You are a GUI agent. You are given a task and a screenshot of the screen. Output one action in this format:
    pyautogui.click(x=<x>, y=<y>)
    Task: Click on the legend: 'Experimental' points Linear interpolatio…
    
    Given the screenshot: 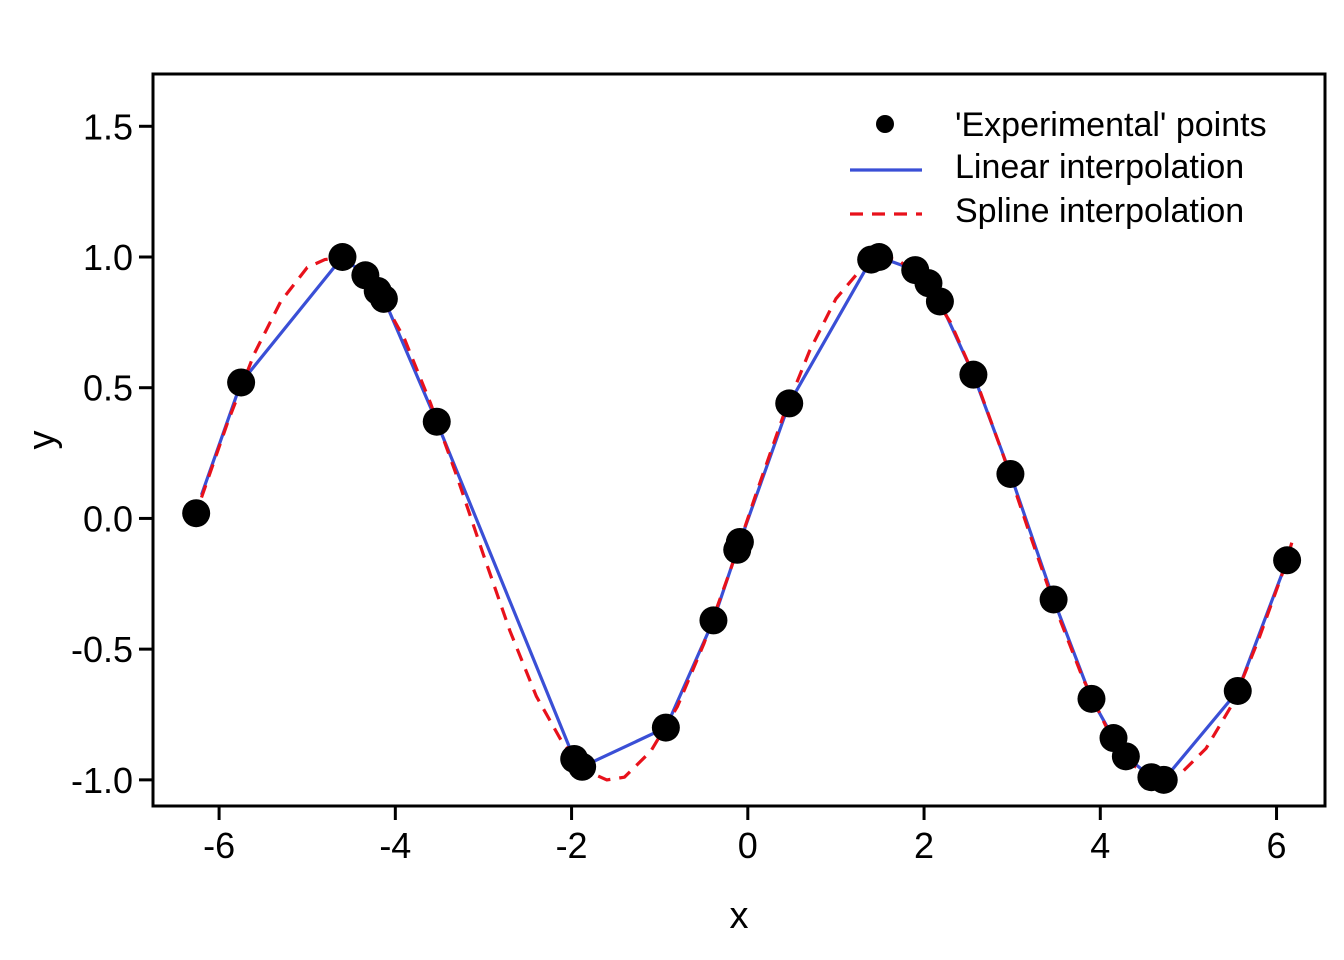 What is the action you would take?
    pyautogui.click(x=1058, y=168)
    